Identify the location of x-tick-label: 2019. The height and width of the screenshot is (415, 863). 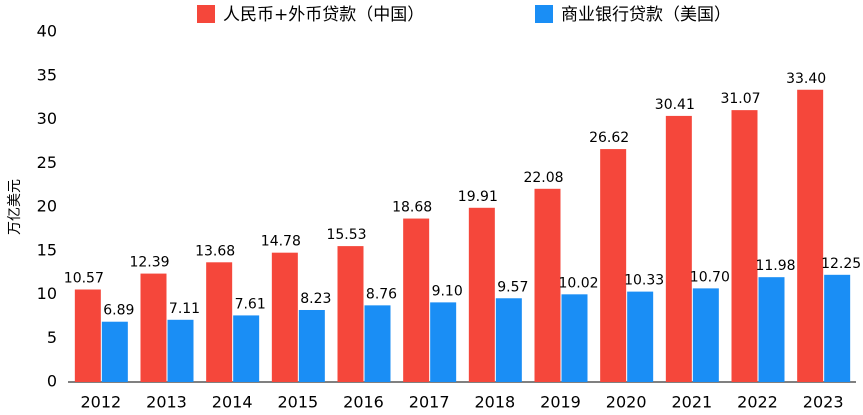
(560, 402).